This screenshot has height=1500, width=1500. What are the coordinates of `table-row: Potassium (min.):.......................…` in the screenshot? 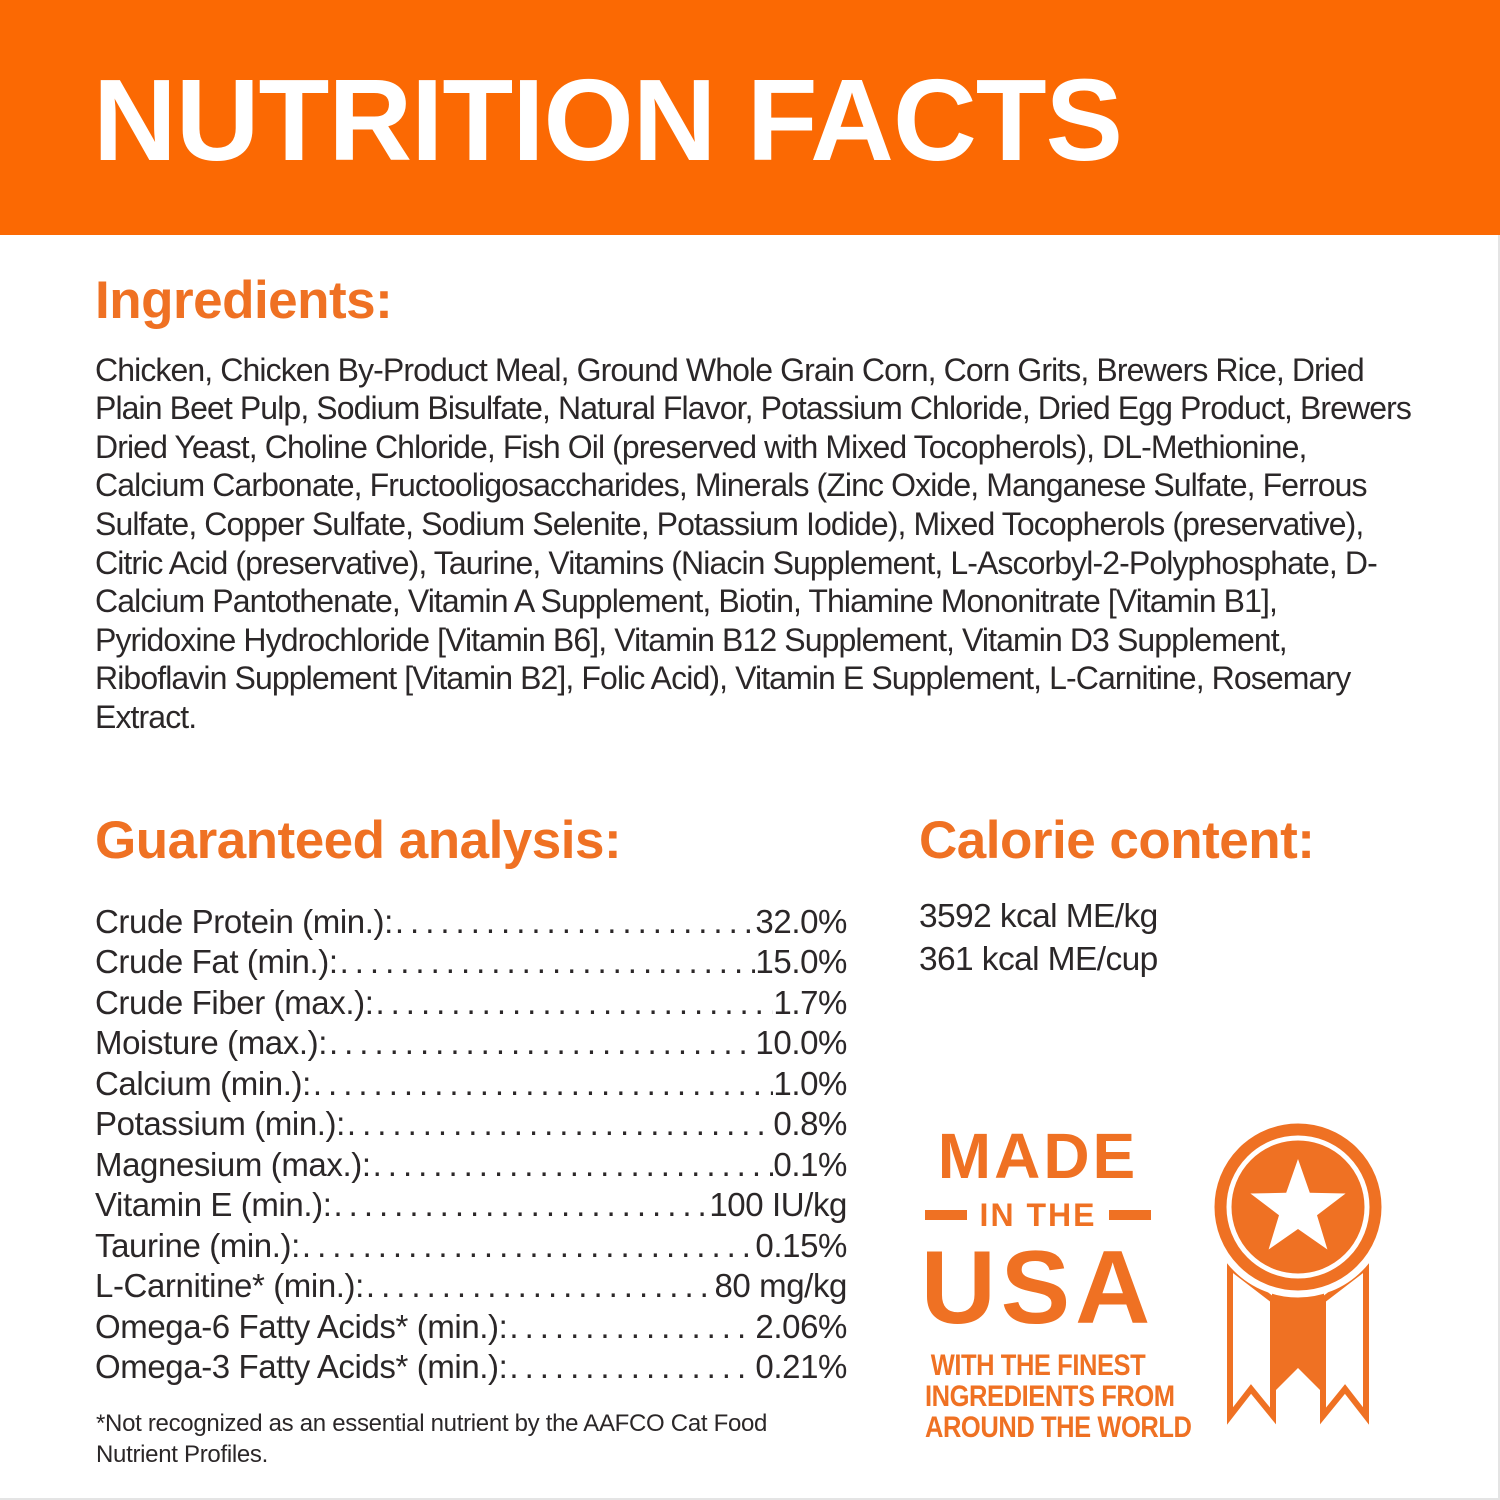 It's located at (471, 1125).